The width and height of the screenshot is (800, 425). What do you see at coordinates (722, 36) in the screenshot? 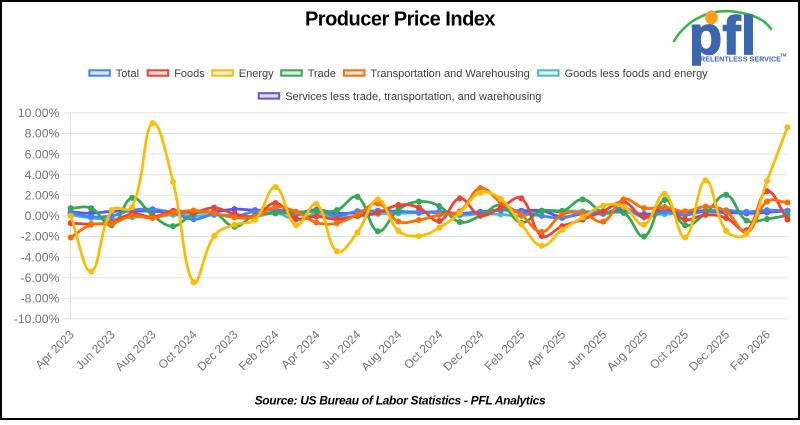
I see `svg-text: pfl` at bounding box center [722, 36].